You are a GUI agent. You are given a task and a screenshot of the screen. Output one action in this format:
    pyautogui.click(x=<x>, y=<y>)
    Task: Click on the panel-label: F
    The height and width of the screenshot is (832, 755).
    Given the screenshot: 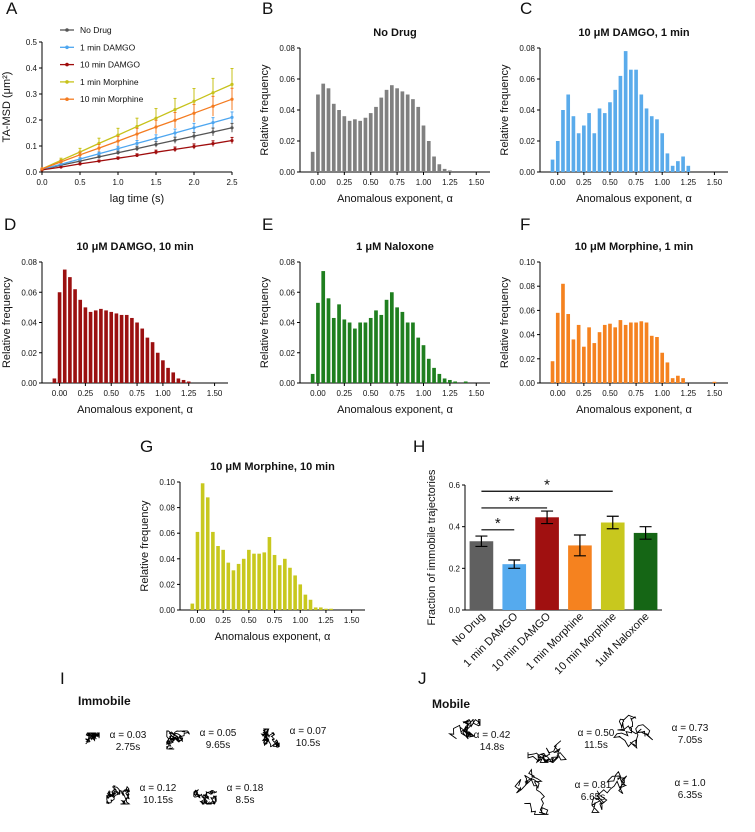 What is the action you would take?
    pyautogui.click(x=525, y=224)
    